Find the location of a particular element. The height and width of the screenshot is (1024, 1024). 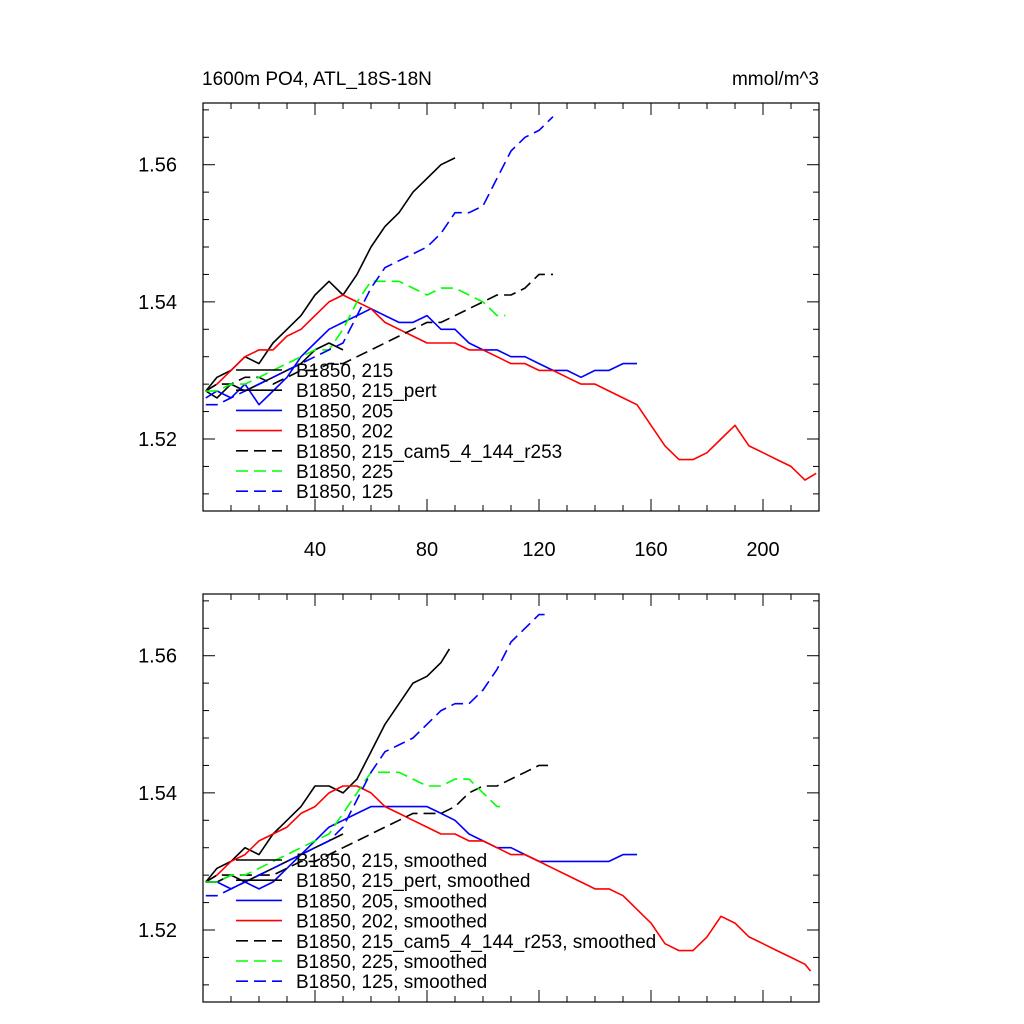

units-label: mmol/m^3 is located at coordinates (775, 79).